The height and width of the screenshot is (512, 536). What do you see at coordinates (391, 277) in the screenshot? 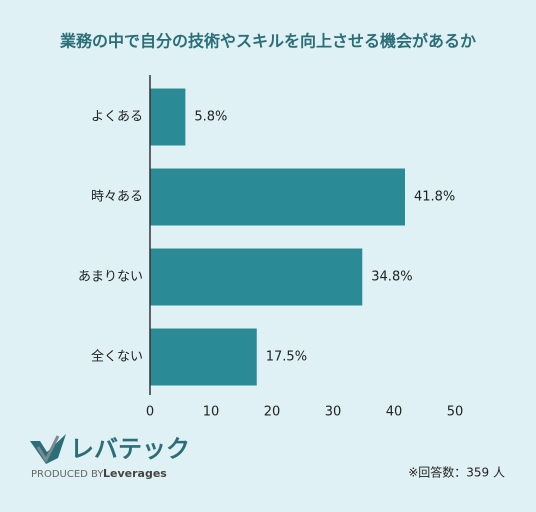
I see `value-label: 34.8%` at bounding box center [391, 277].